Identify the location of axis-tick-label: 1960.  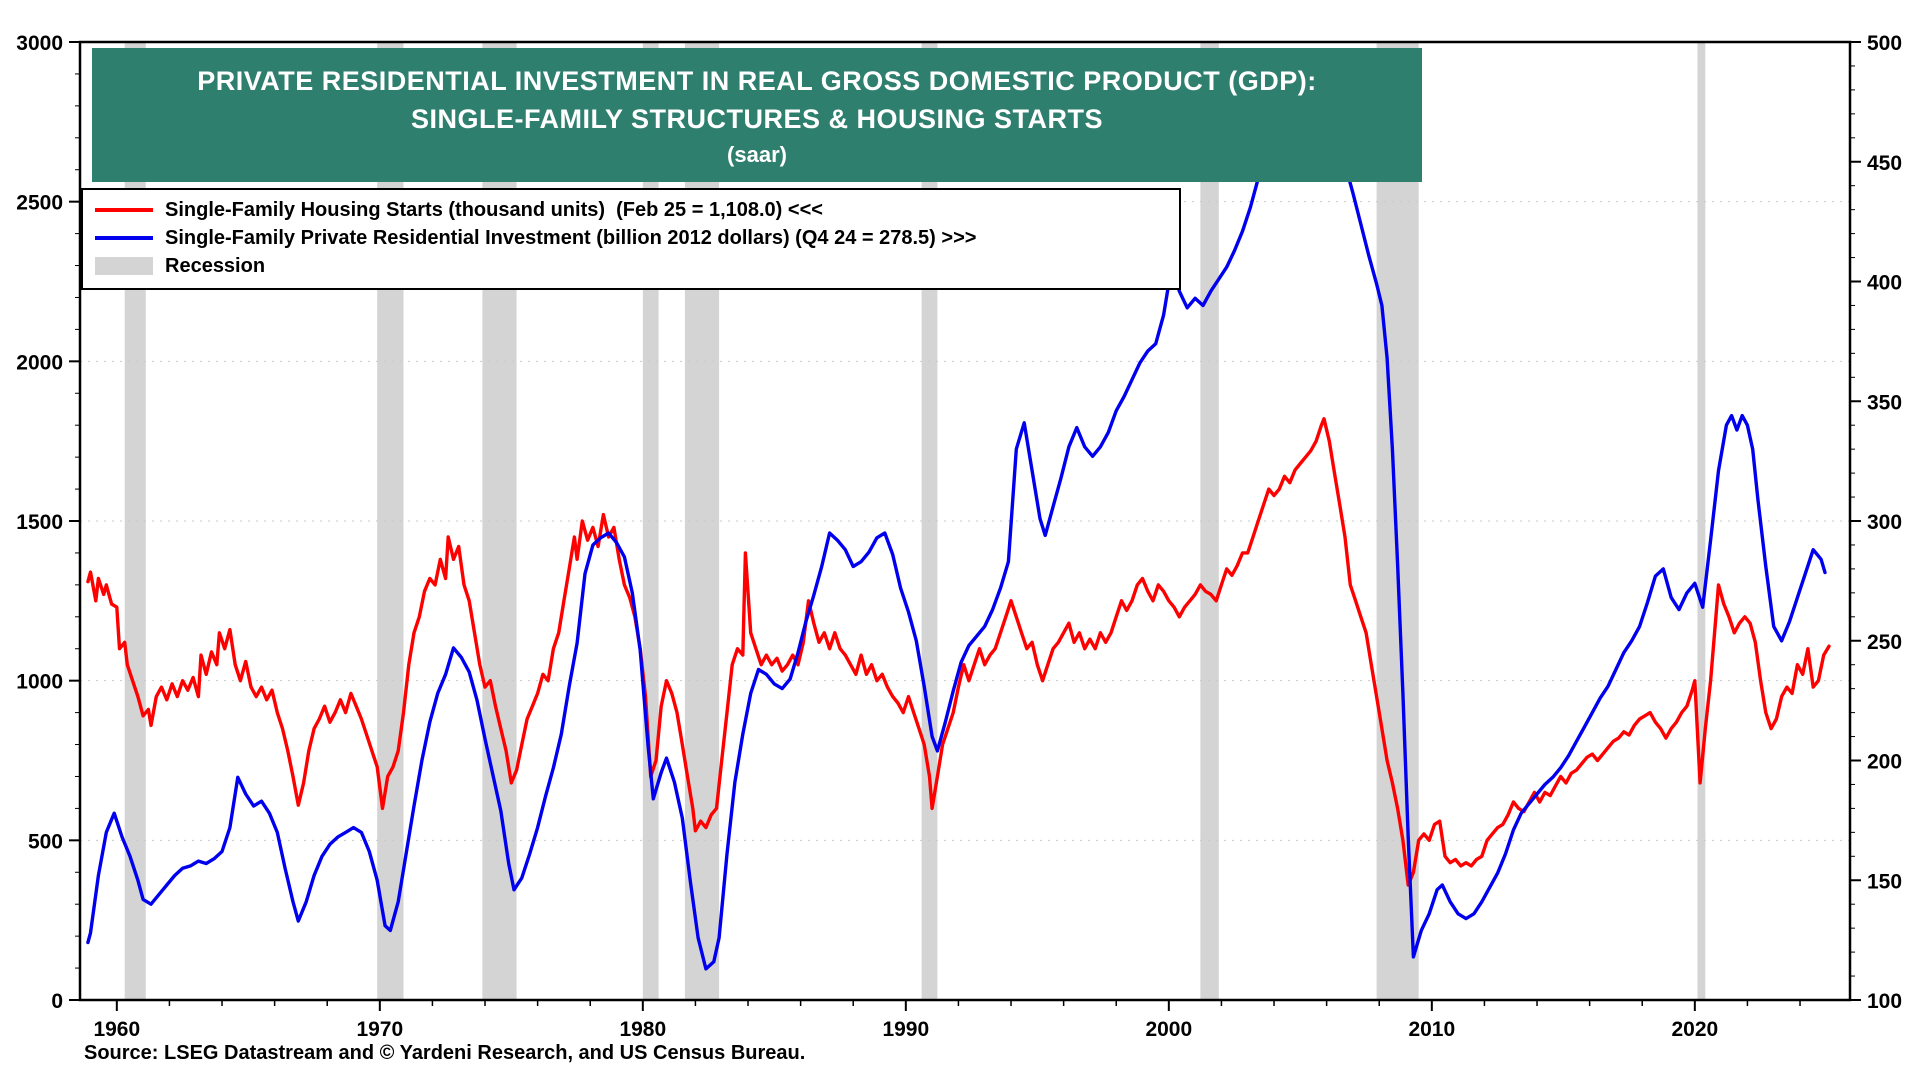
(116, 1029).